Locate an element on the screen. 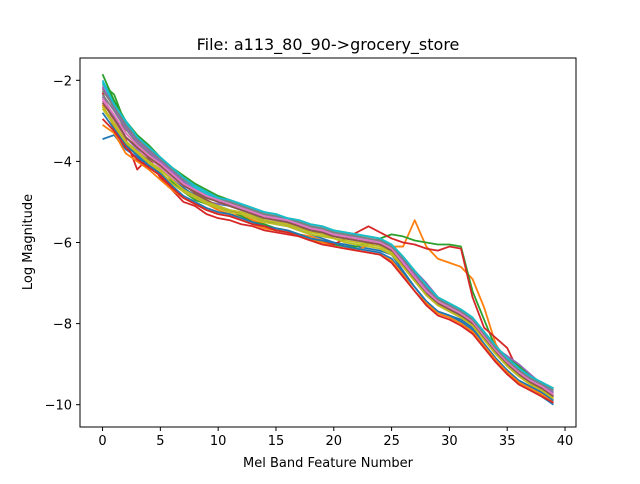 This screenshot has width=640, height=484. x-axis: 0 5 10 15 20 25 30 35 40 is located at coordinates (335, 438).